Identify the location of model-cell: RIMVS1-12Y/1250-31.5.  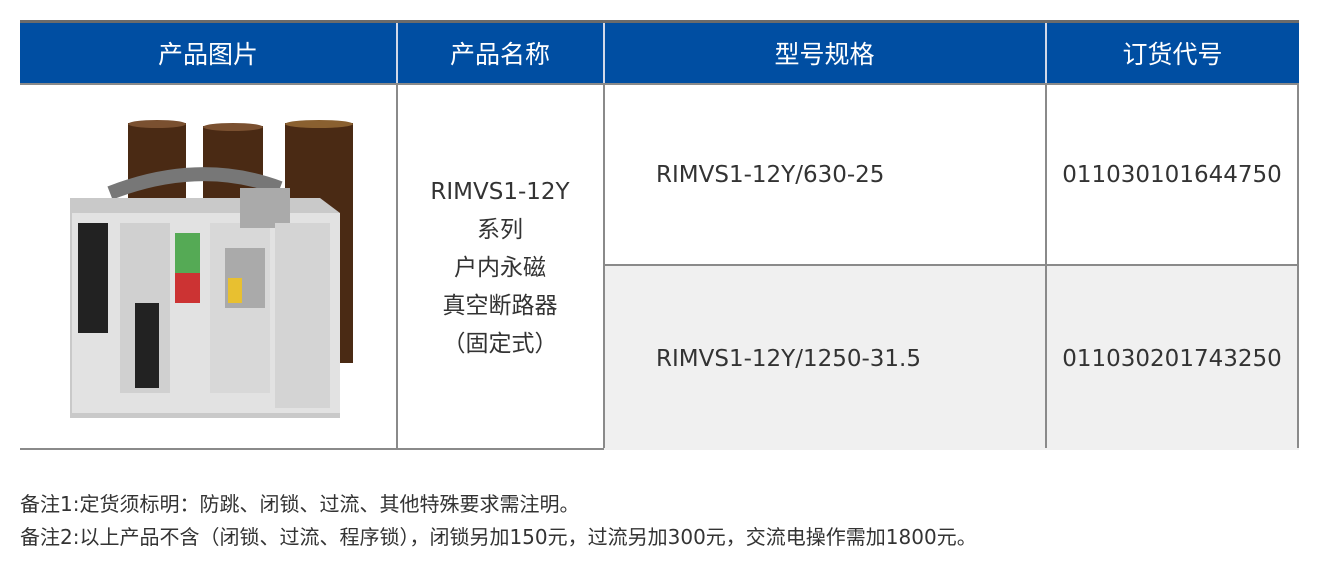
(788, 359).